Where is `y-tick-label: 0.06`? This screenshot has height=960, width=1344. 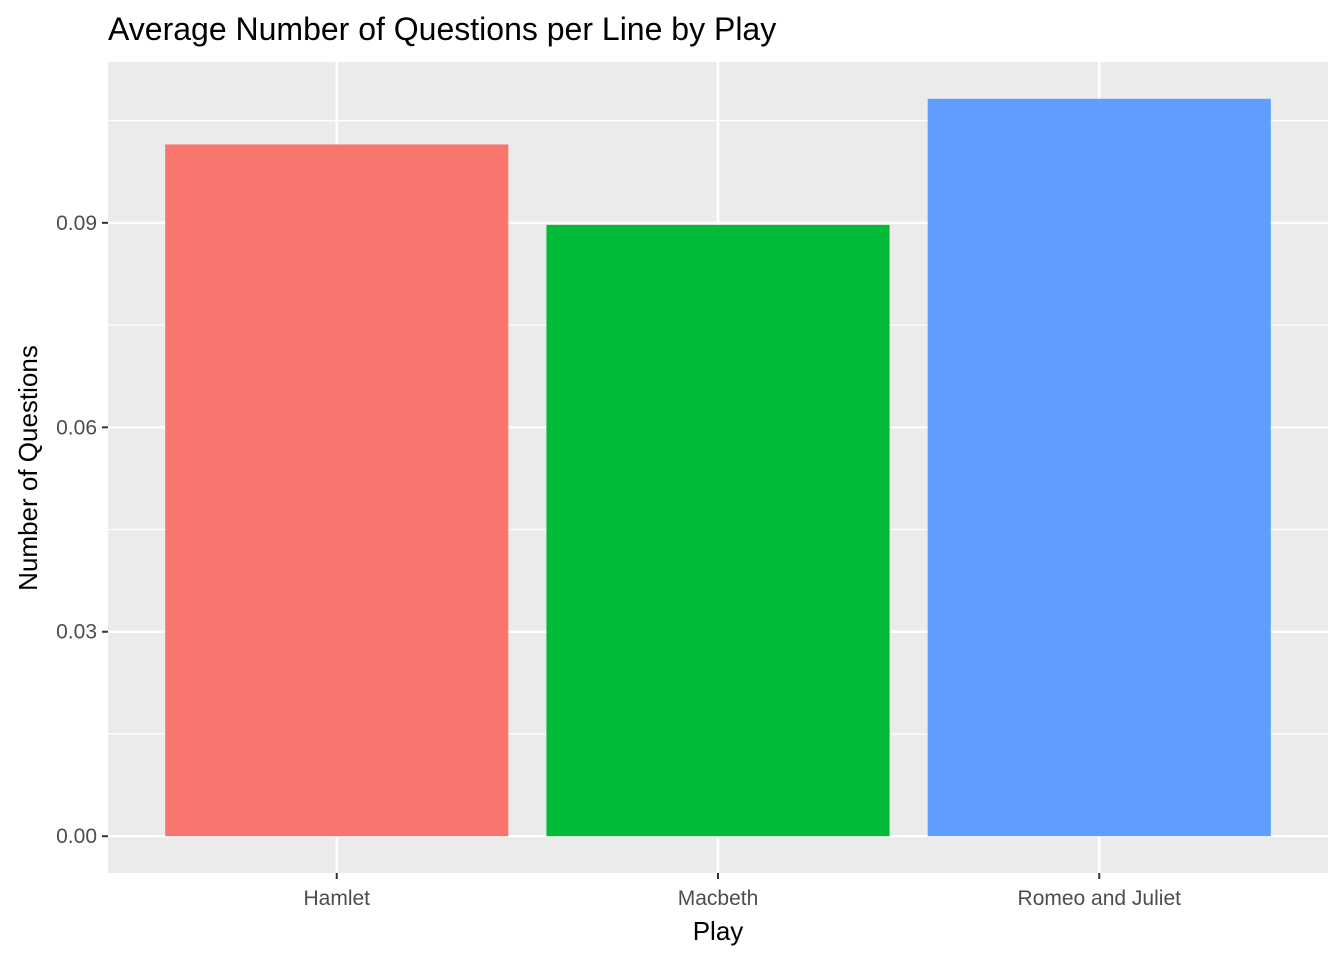 y-tick-label: 0.06 is located at coordinates (76, 427).